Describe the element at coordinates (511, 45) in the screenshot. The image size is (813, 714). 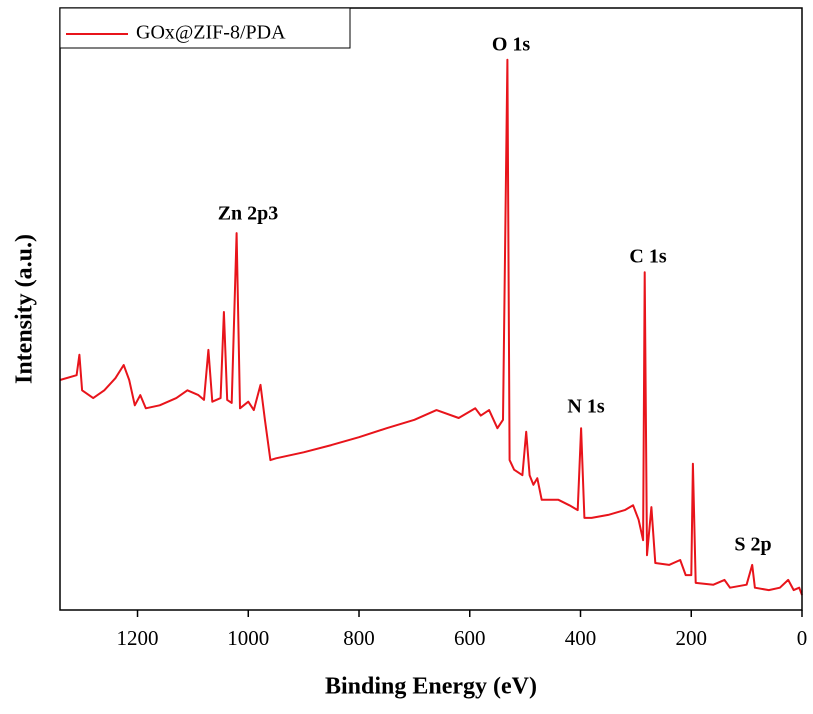
I see `peak-annotation: O 1s` at that location.